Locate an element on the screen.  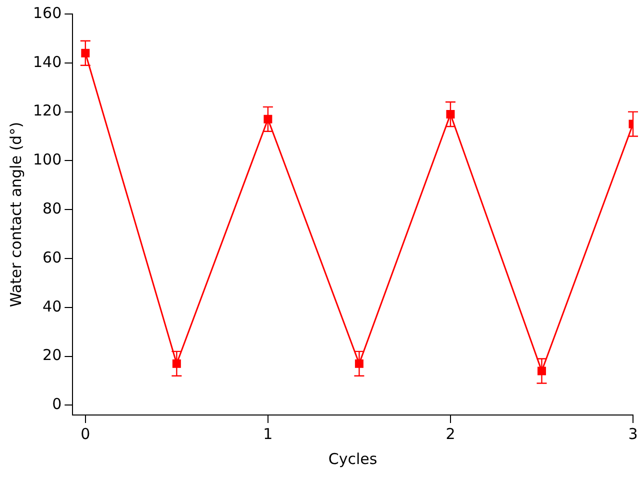
y-tick-label: 120 is located at coordinates (47, 111).